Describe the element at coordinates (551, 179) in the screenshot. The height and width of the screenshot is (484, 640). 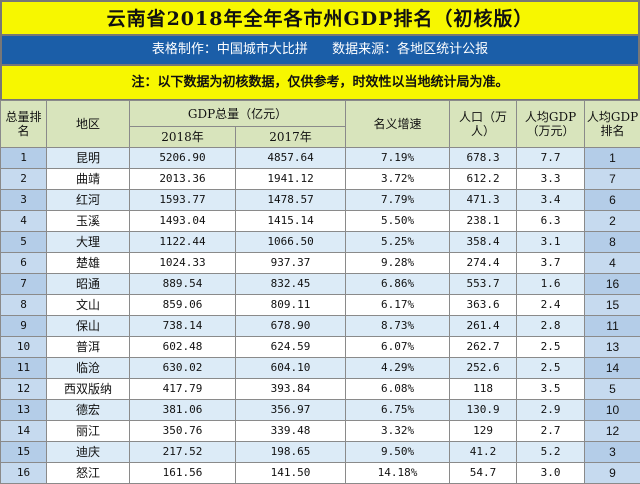
I see `per-capita-cell: 3.3` at that location.